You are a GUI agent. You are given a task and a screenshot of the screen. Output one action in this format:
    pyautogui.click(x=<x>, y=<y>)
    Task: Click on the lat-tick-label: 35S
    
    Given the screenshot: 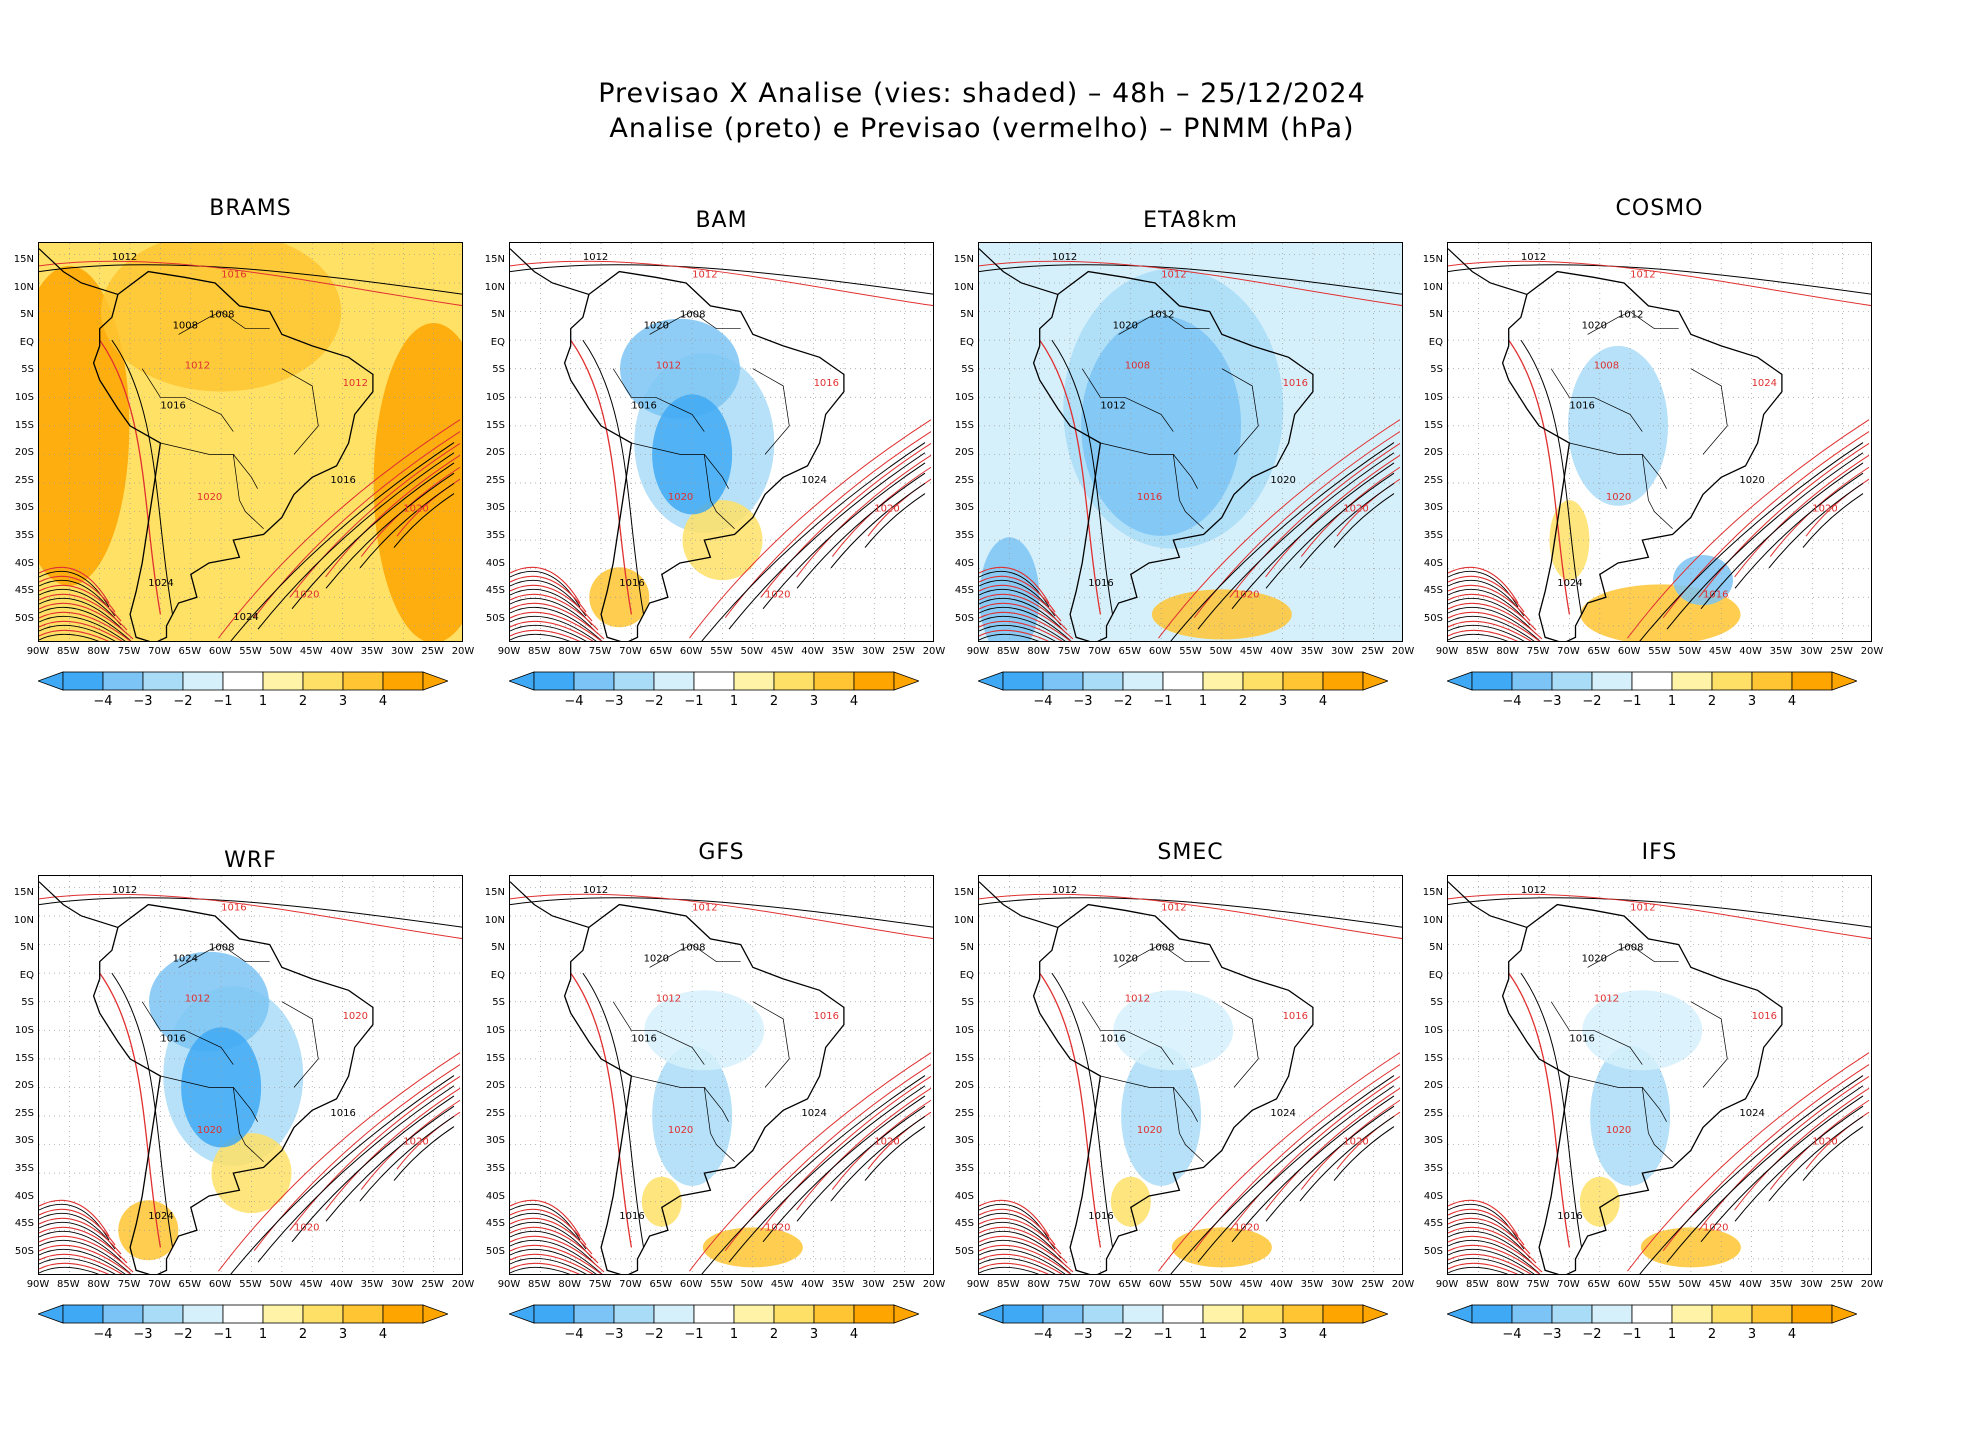 What is the action you would take?
    pyautogui.click(x=24, y=535)
    